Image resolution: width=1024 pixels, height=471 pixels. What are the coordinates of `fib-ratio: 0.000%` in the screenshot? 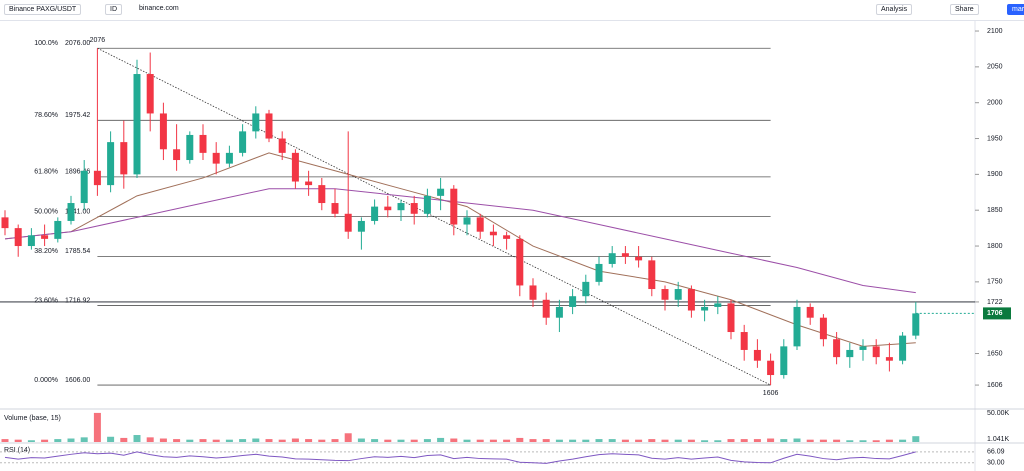 It's located at (46, 380).